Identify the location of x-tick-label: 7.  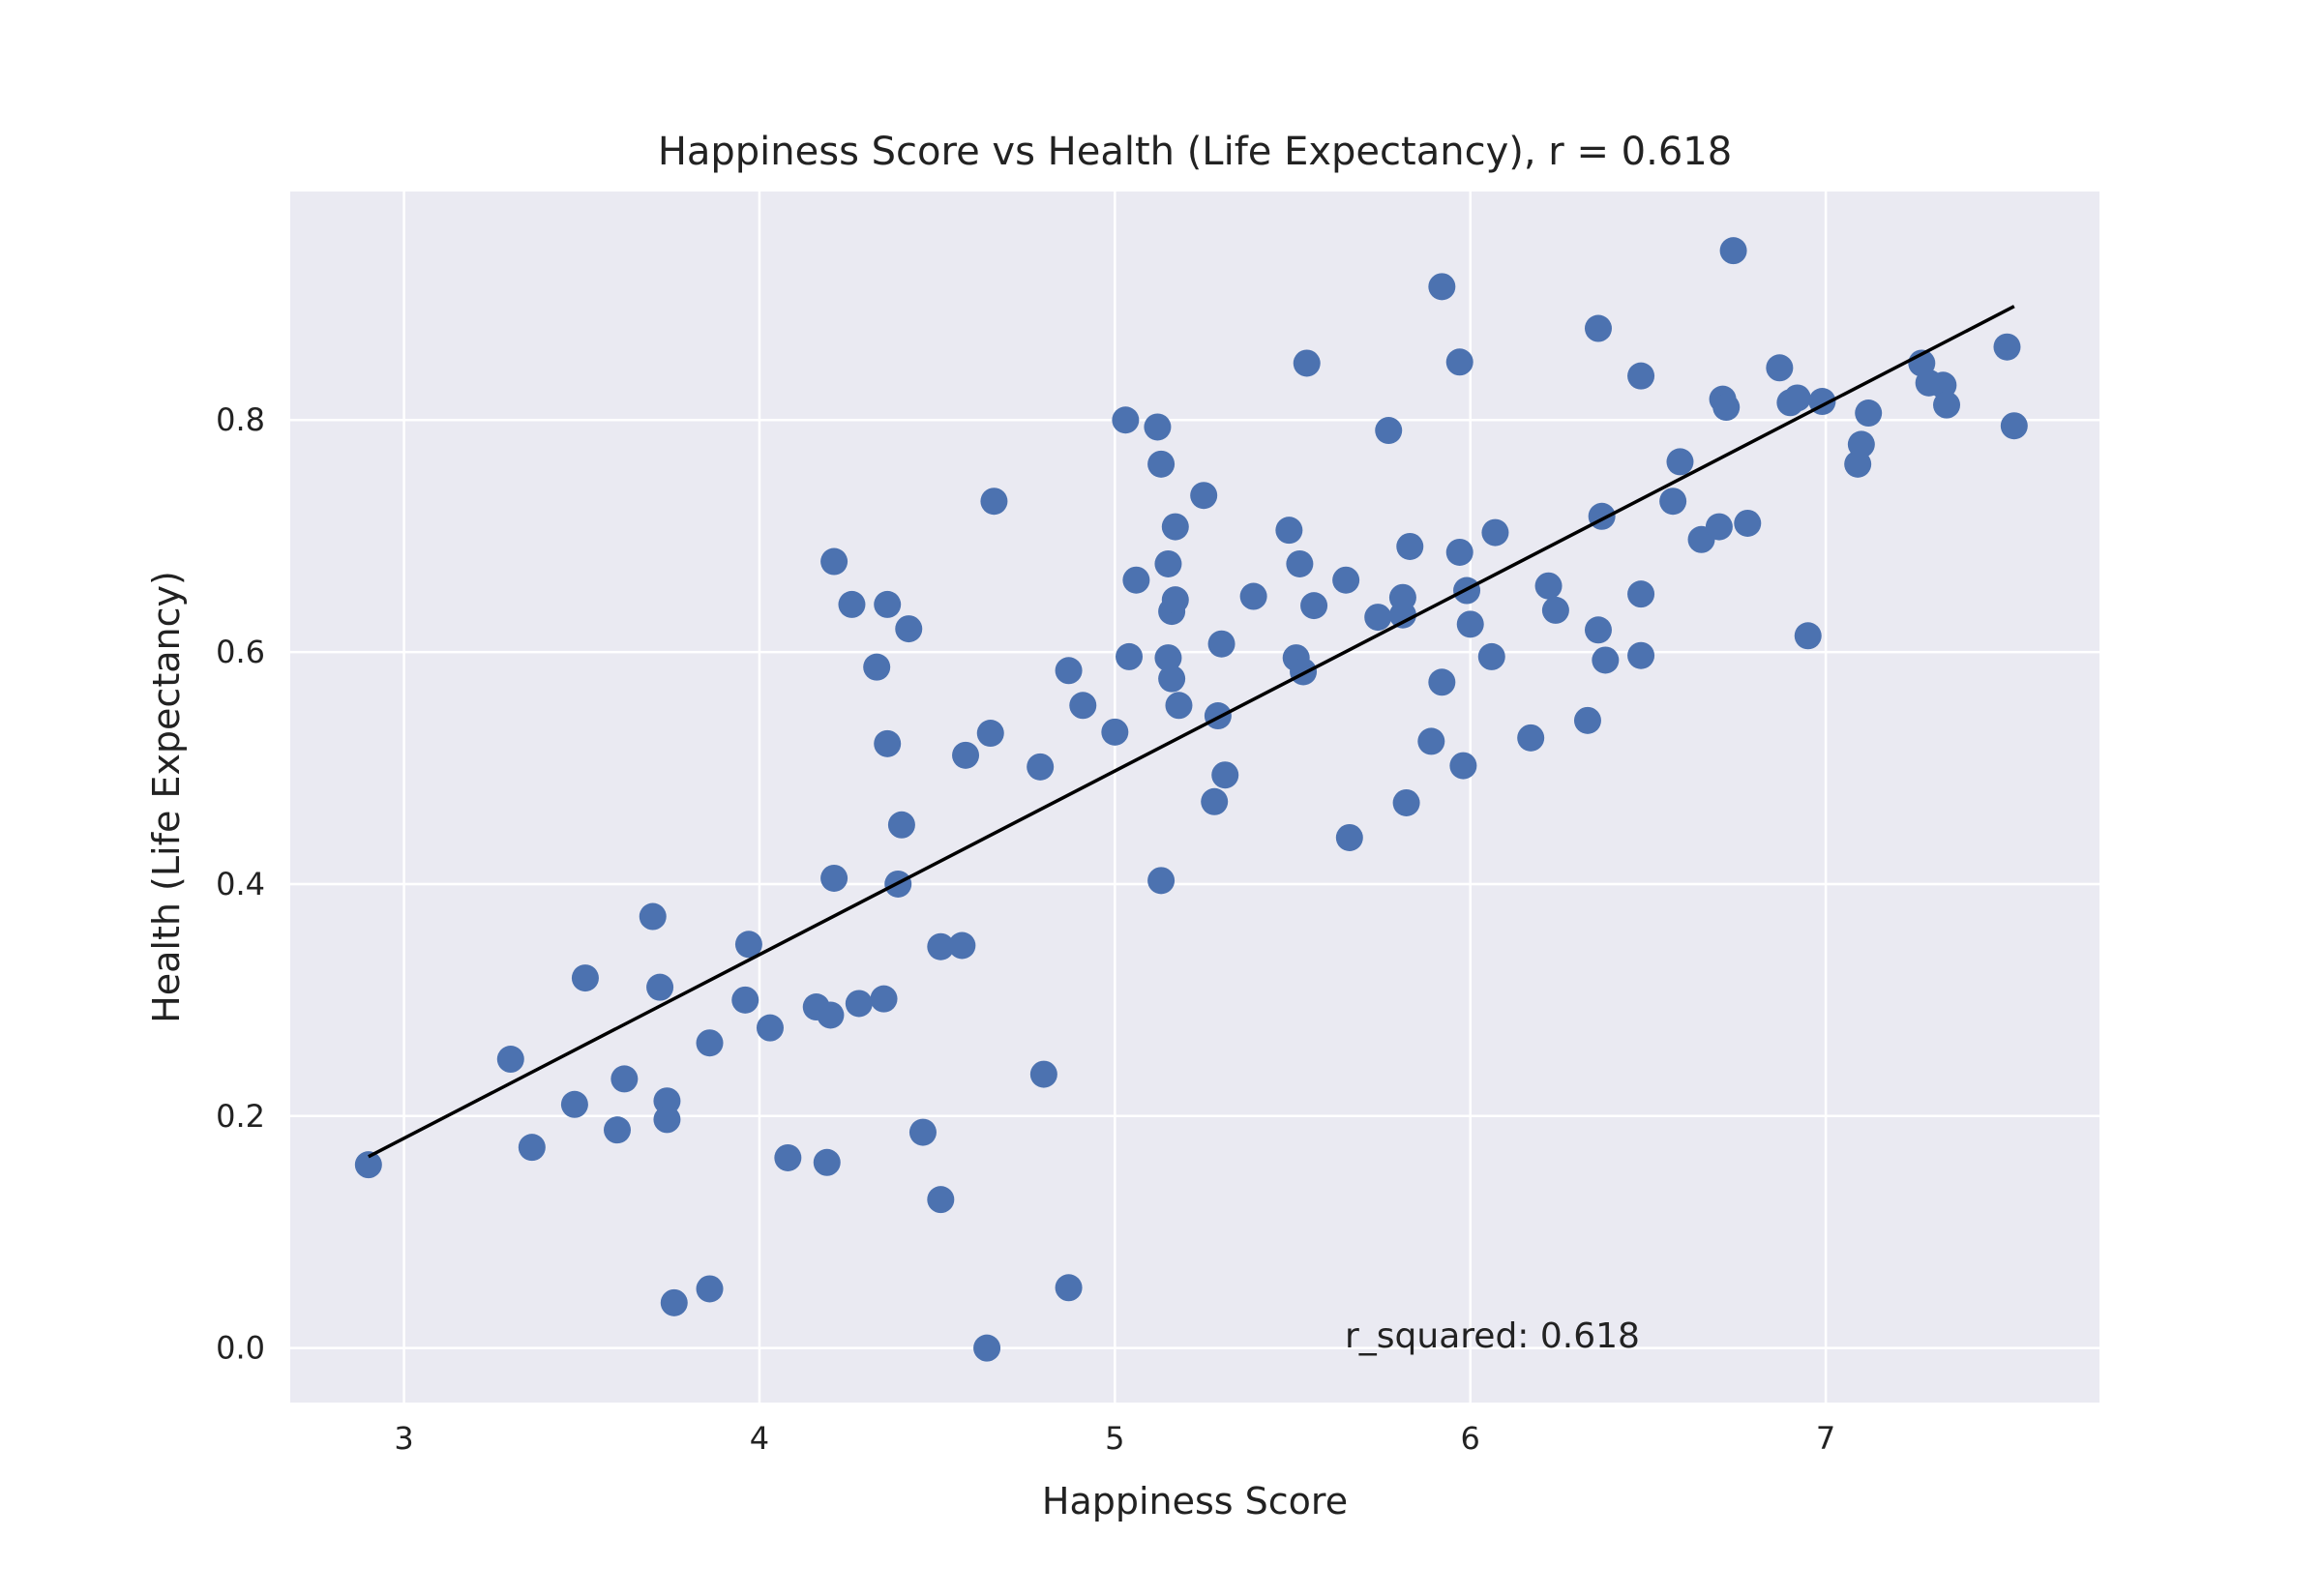
(1825, 1438).